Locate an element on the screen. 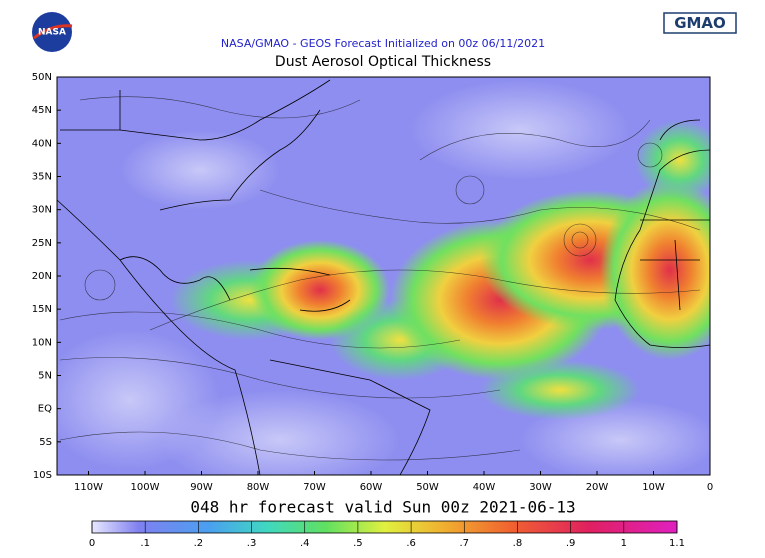 This screenshot has width=765, height=558. lon-label: 60W is located at coordinates (371, 487).